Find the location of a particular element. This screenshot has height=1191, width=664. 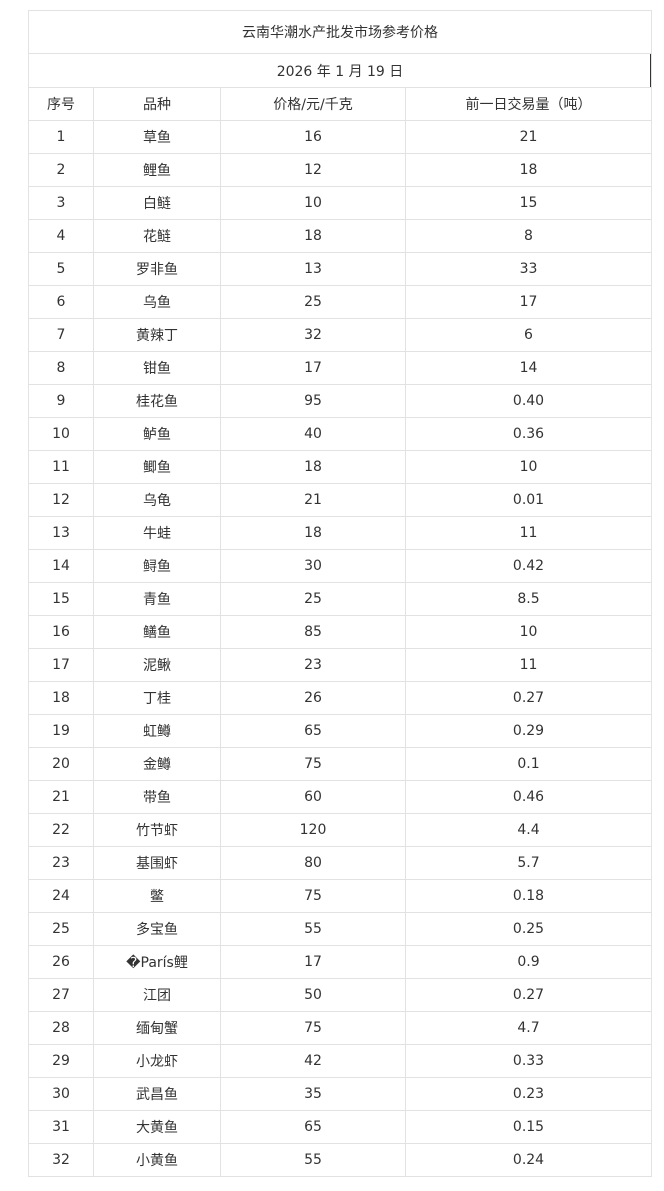

cell-variety: 缅甸蟹 is located at coordinates (157, 1028).